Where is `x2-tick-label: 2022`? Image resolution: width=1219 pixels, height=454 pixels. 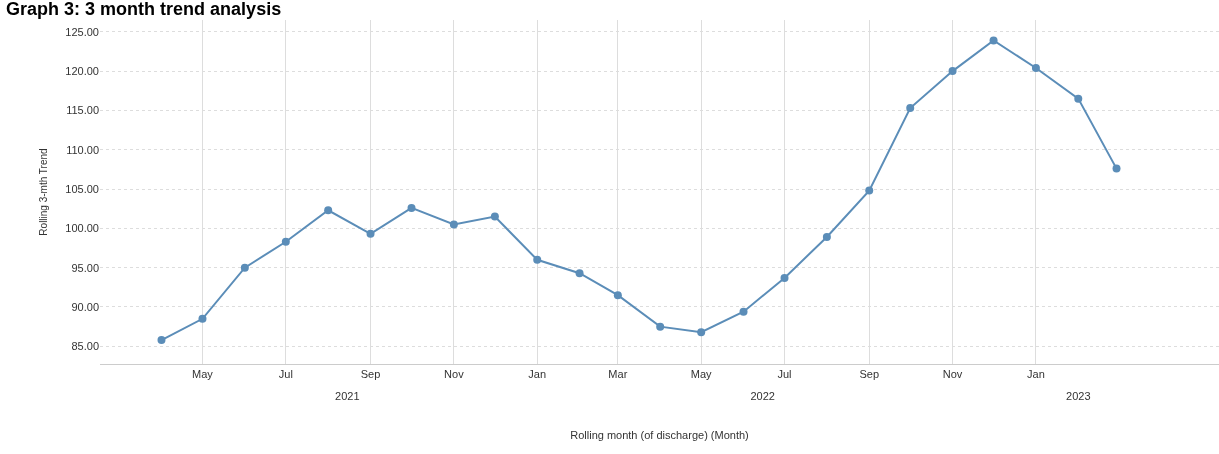
x2-tick-label: 2022 is located at coordinates (762, 396).